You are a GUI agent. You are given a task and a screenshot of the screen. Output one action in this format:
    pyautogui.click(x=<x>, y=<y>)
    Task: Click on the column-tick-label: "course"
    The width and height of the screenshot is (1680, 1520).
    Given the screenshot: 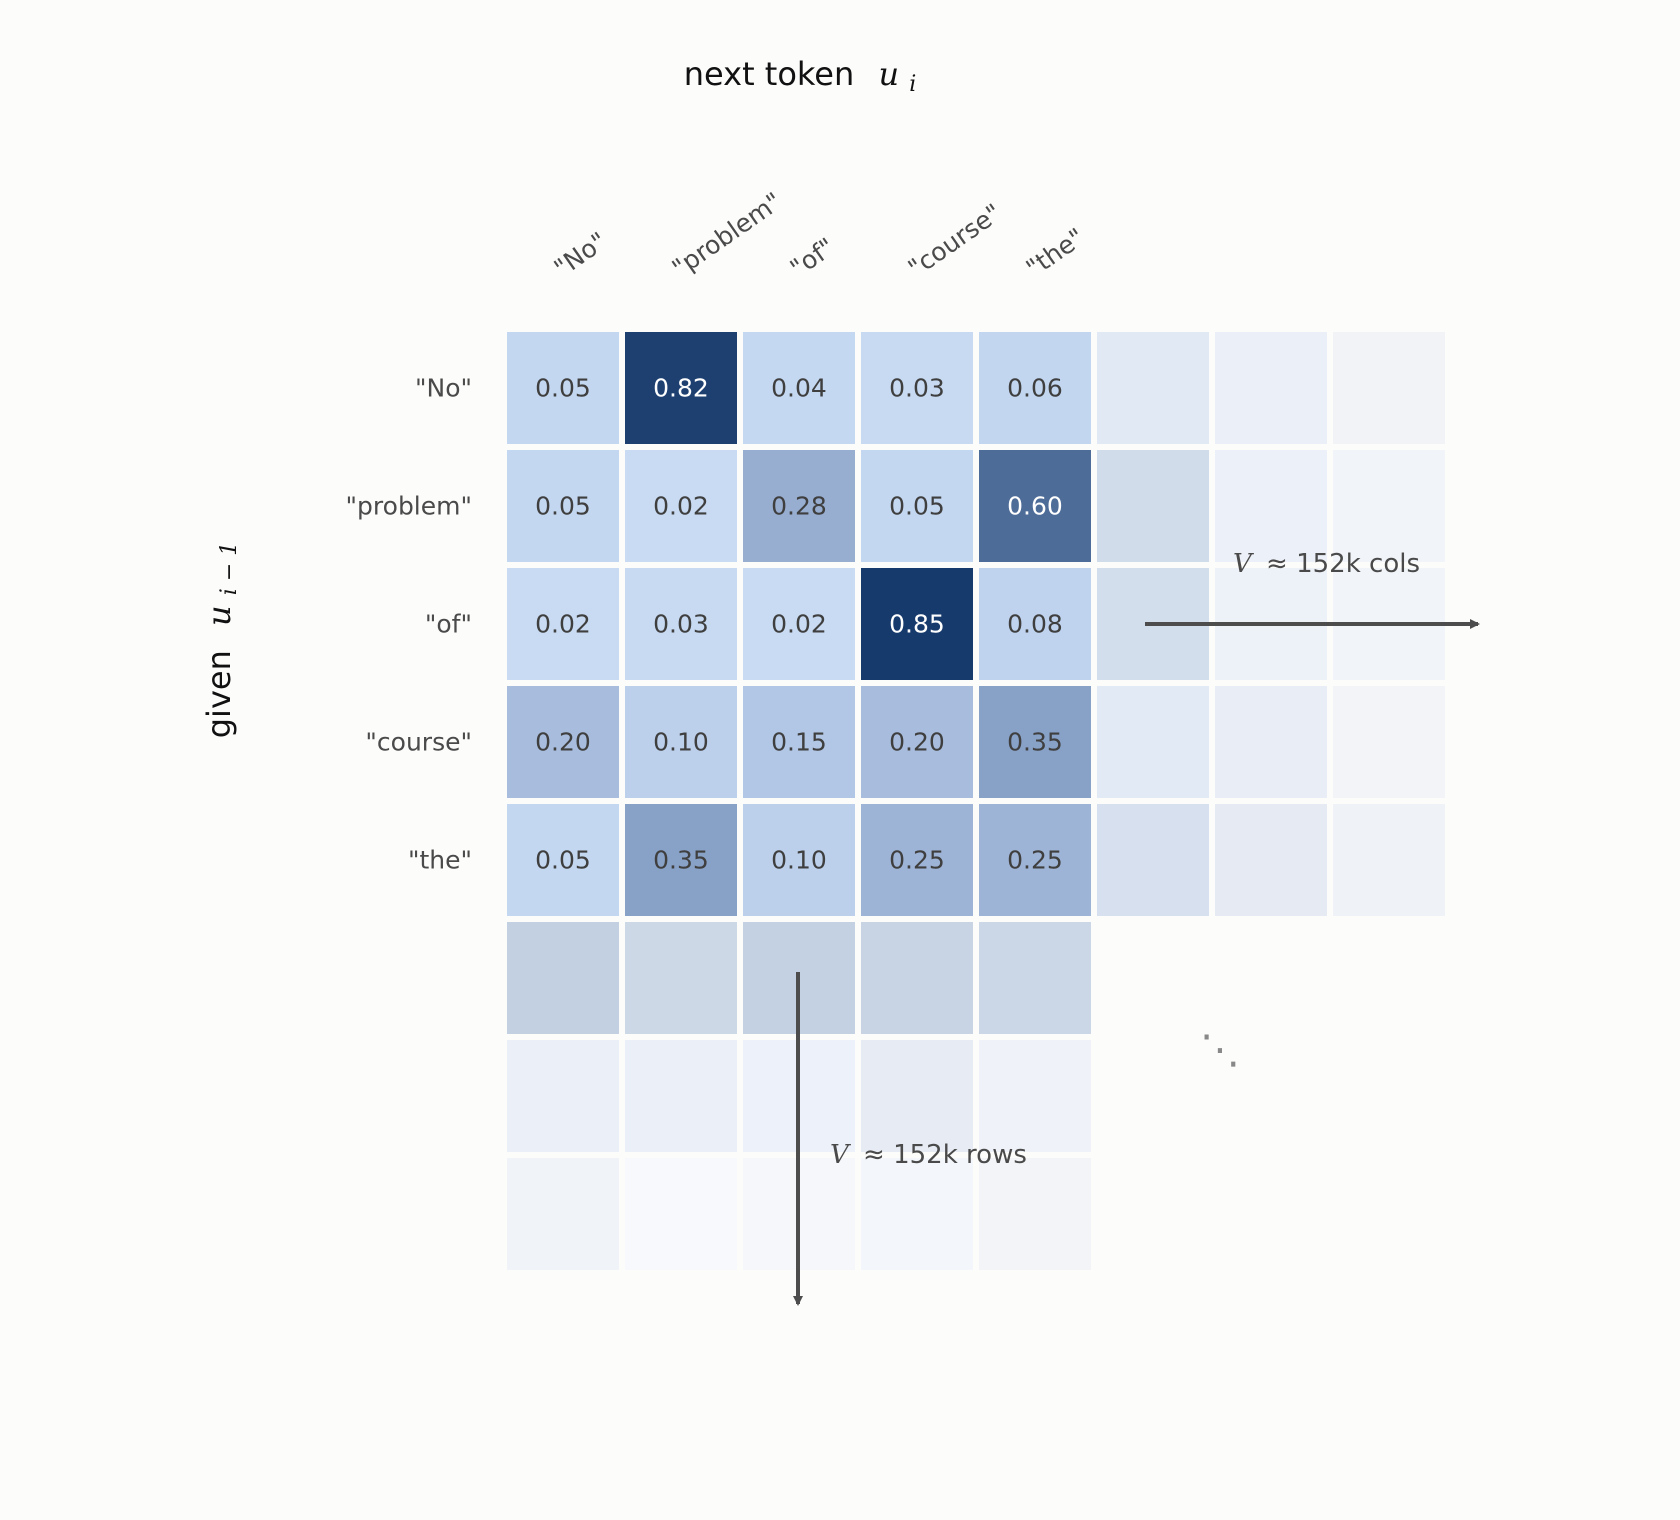 What is the action you would take?
    pyautogui.click(x=955, y=240)
    